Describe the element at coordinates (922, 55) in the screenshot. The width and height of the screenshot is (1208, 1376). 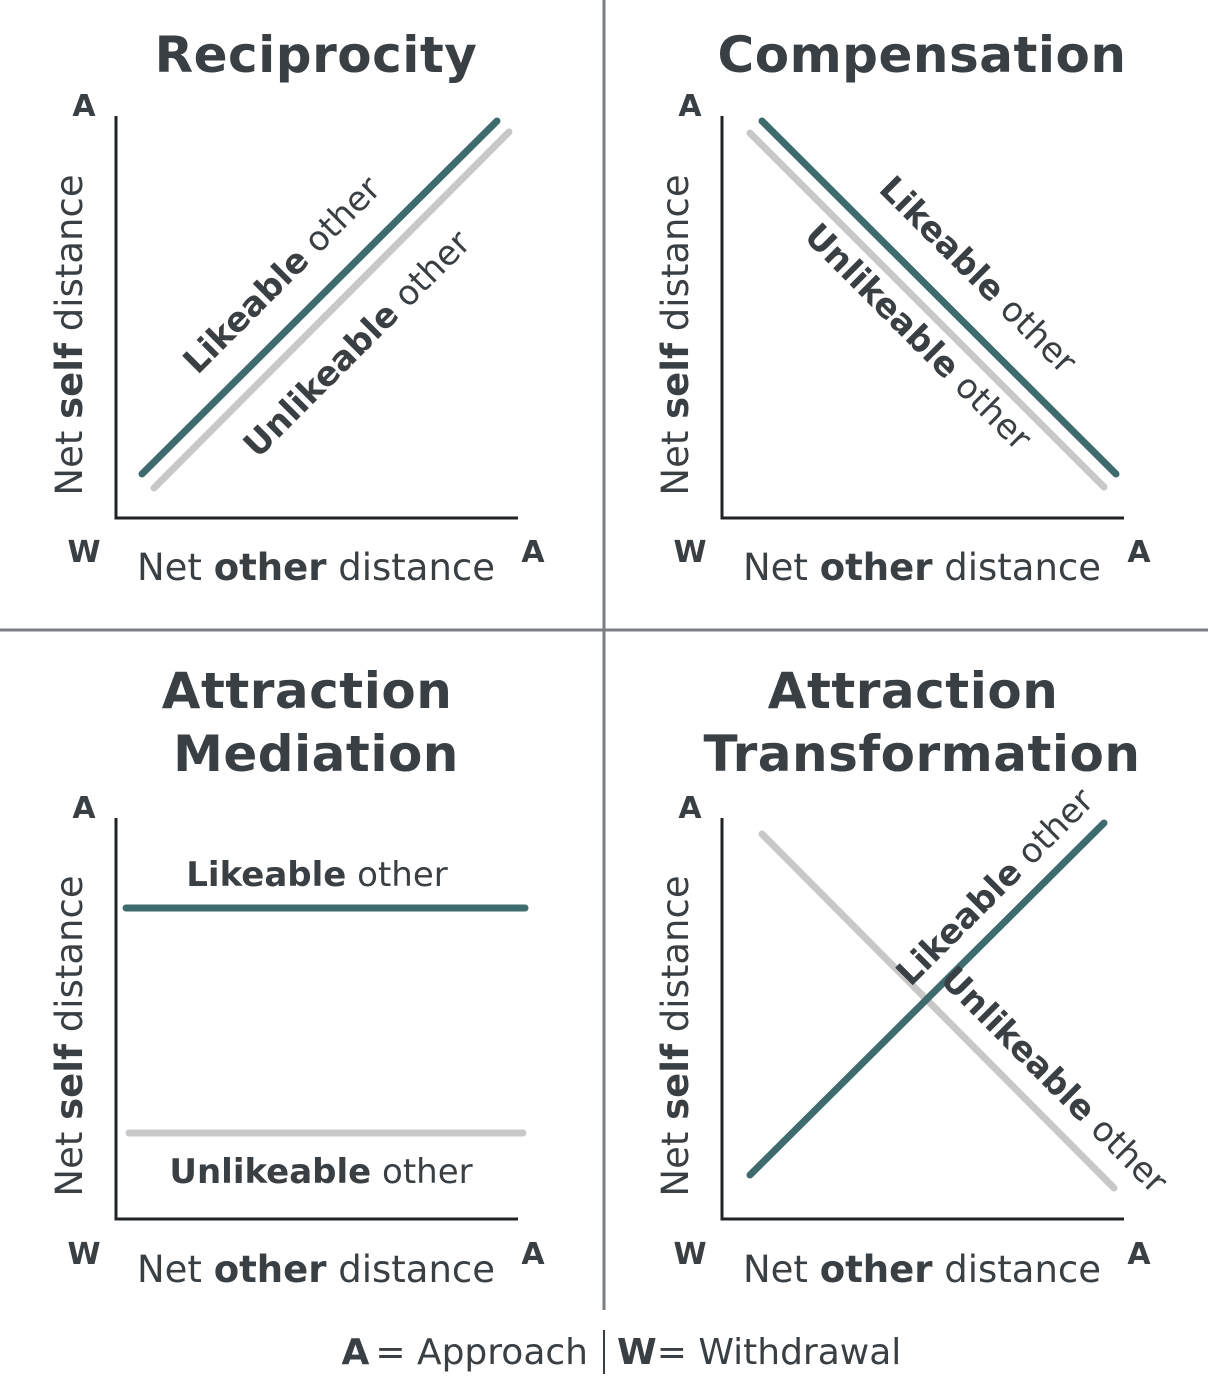
I see `panel-title: Compensation` at that location.